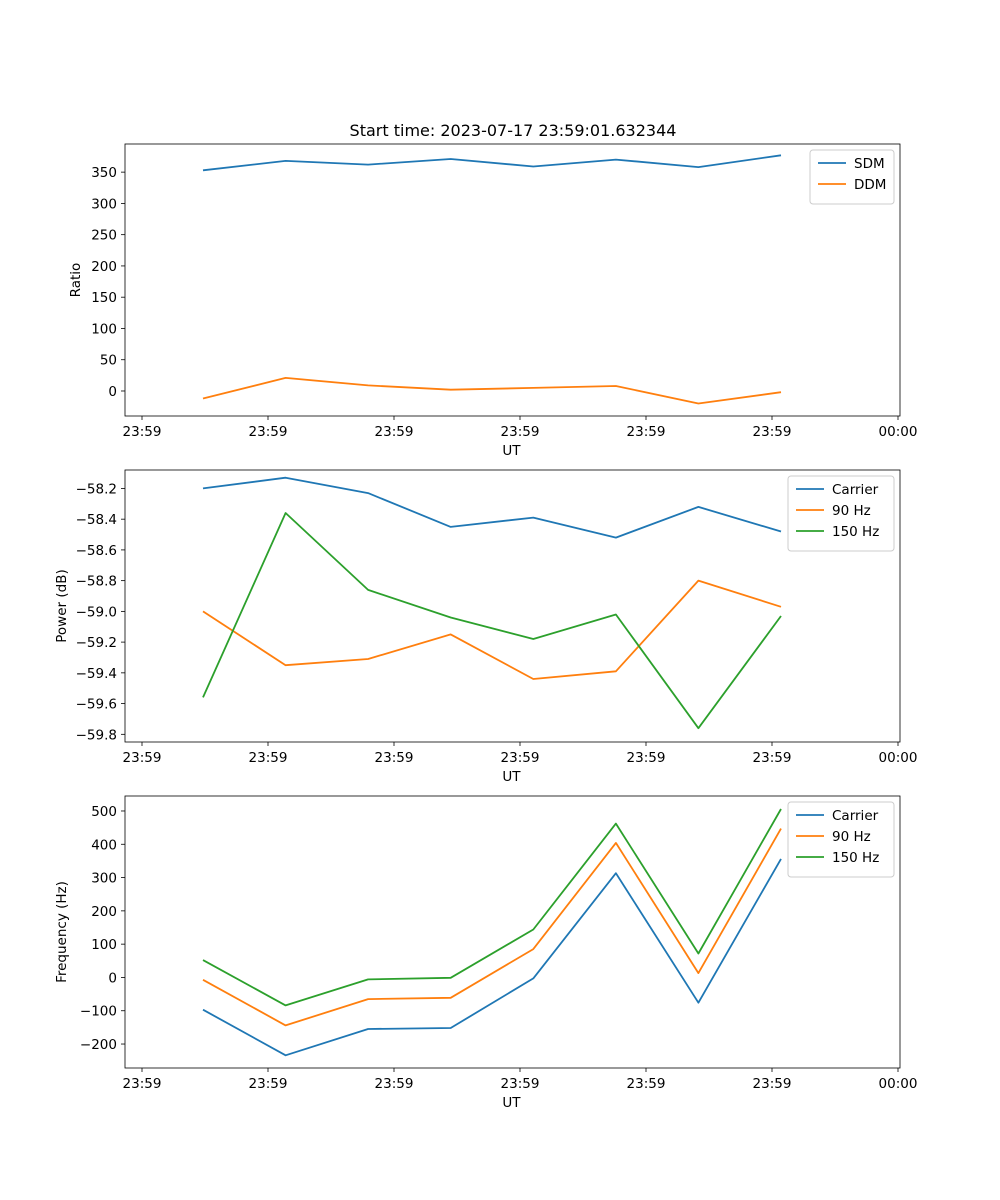  What do you see at coordinates (492, 390) in the screenshot?
I see `series-line-ddm` at bounding box center [492, 390].